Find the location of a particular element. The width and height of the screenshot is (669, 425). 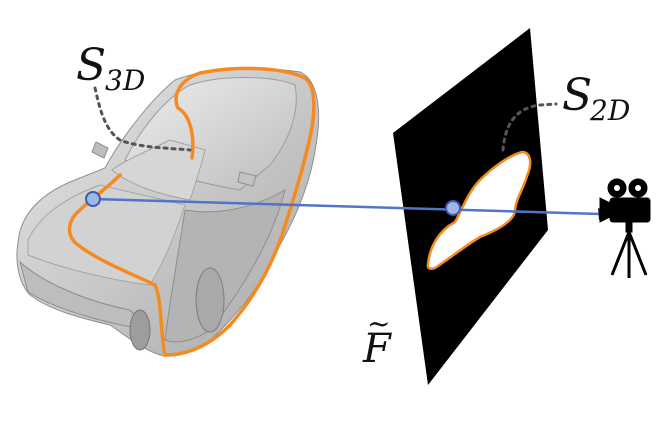

label-s2d: S 2D is located at coordinates (596, 98).